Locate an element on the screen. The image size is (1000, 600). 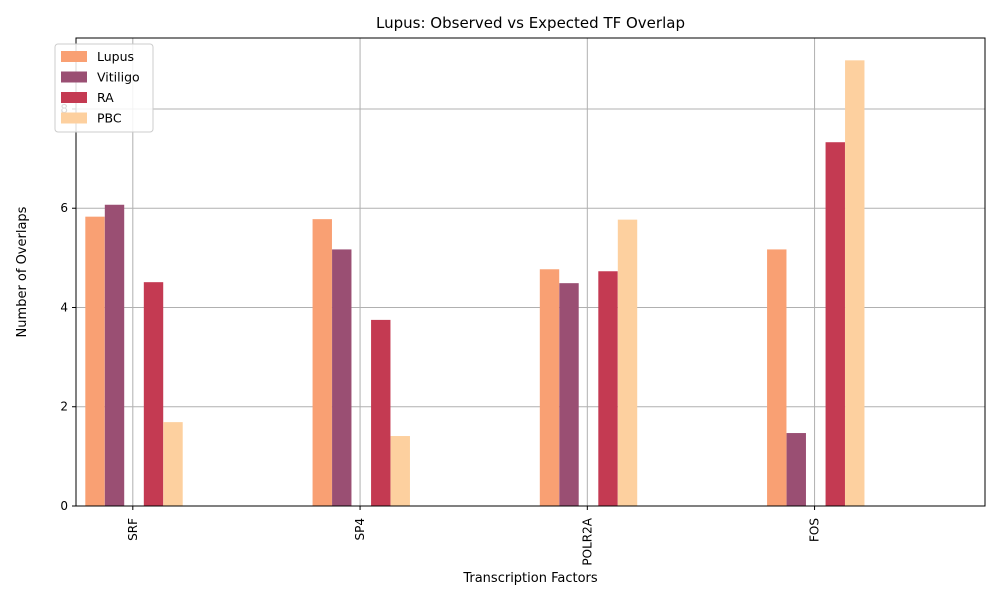
x-tick-label: SP4 is located at coordinates (360, 529).